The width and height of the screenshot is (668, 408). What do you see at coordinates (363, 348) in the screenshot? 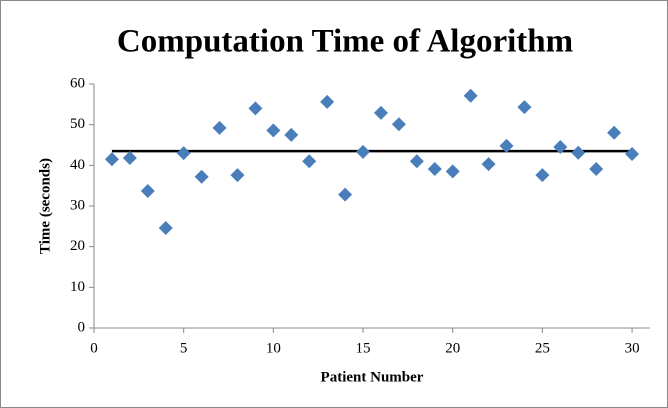
I see `x-tick-label: 15` at bounding box center [363, 348].